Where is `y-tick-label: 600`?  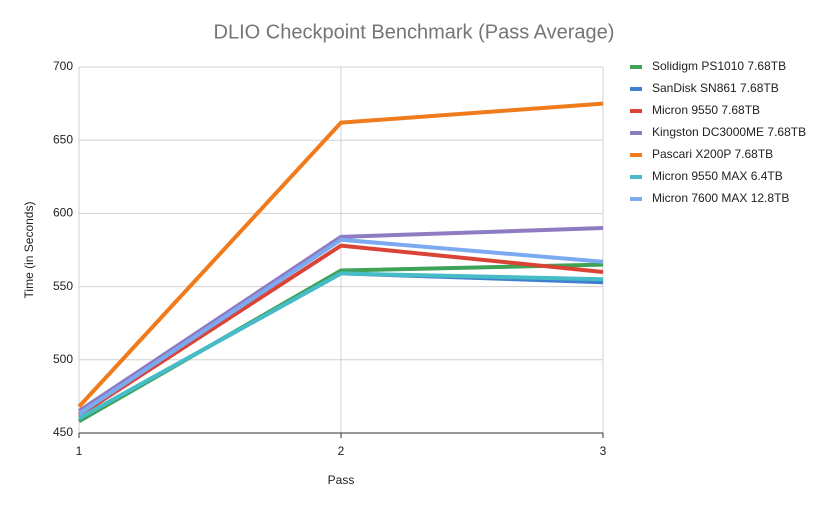 y-tick-label: 600 is located at coordinates (63, 213).